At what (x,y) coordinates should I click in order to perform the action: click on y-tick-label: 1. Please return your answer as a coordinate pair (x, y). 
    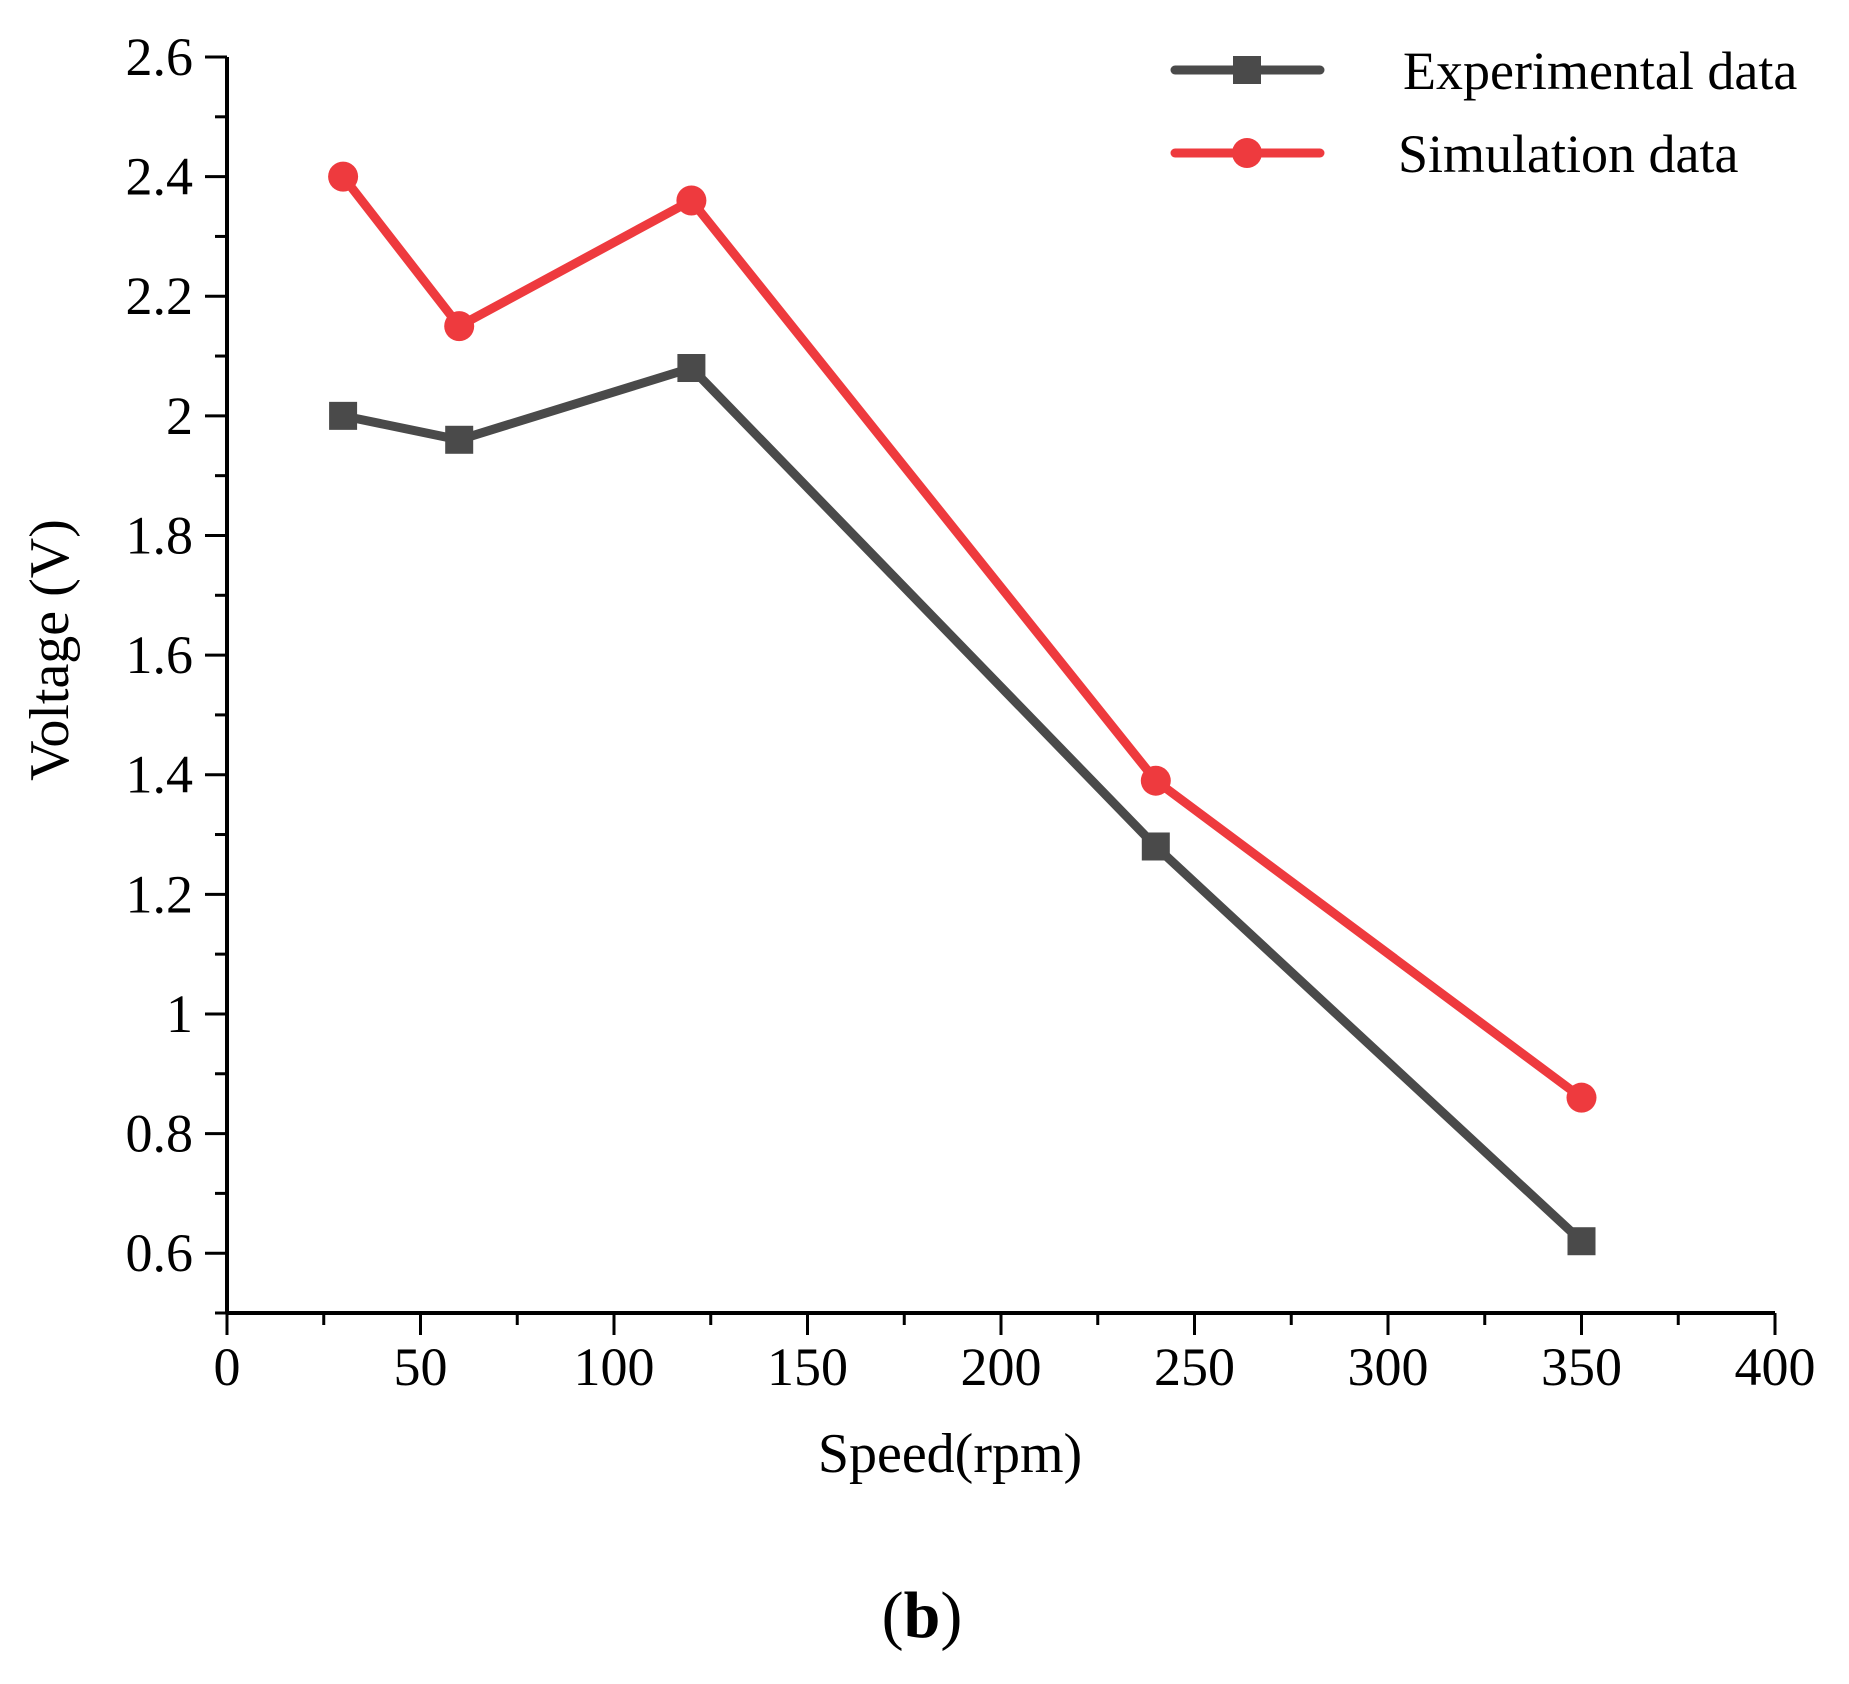
    Looking at the image, I should click on (179, 1014).